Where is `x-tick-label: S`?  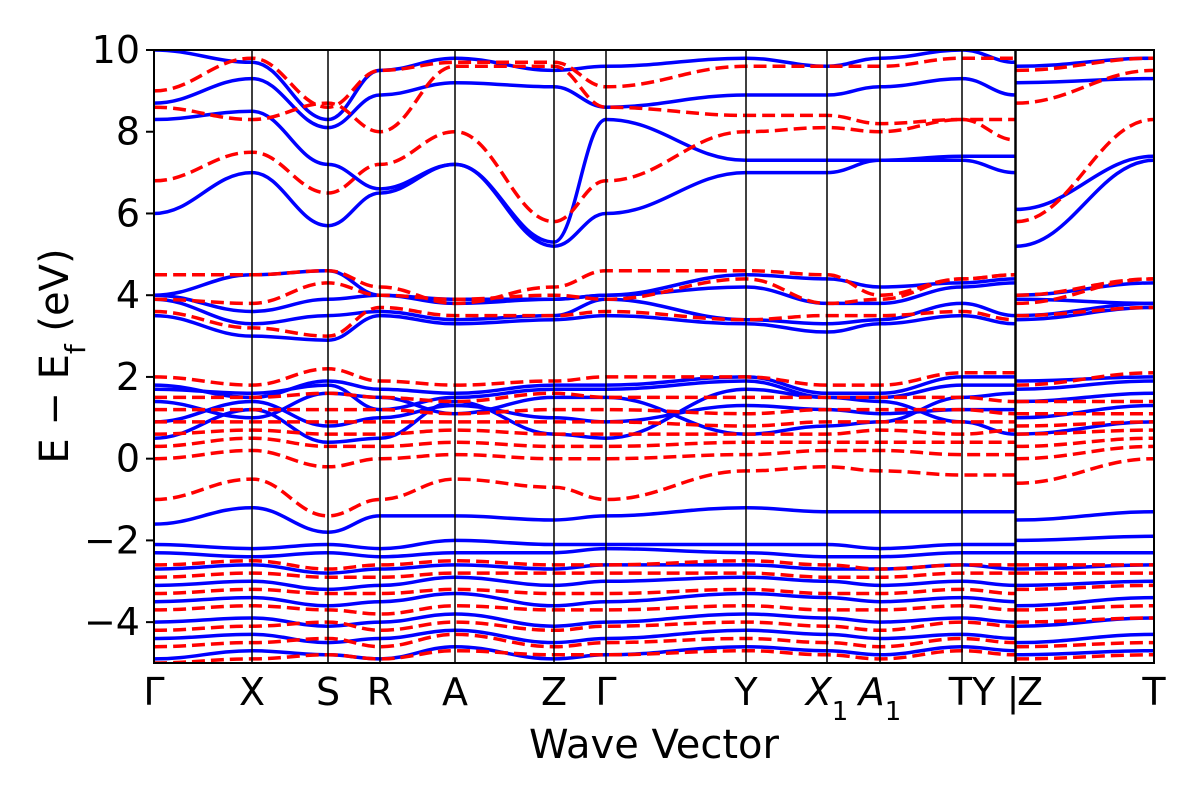 x-tick-label: S is located at coordinates (328, 692).